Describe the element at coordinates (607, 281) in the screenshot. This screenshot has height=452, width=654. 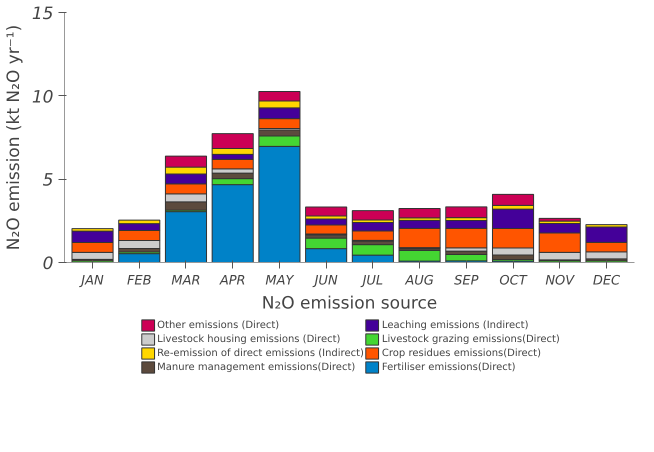
I see `x-tick-label: DEC` at that location.